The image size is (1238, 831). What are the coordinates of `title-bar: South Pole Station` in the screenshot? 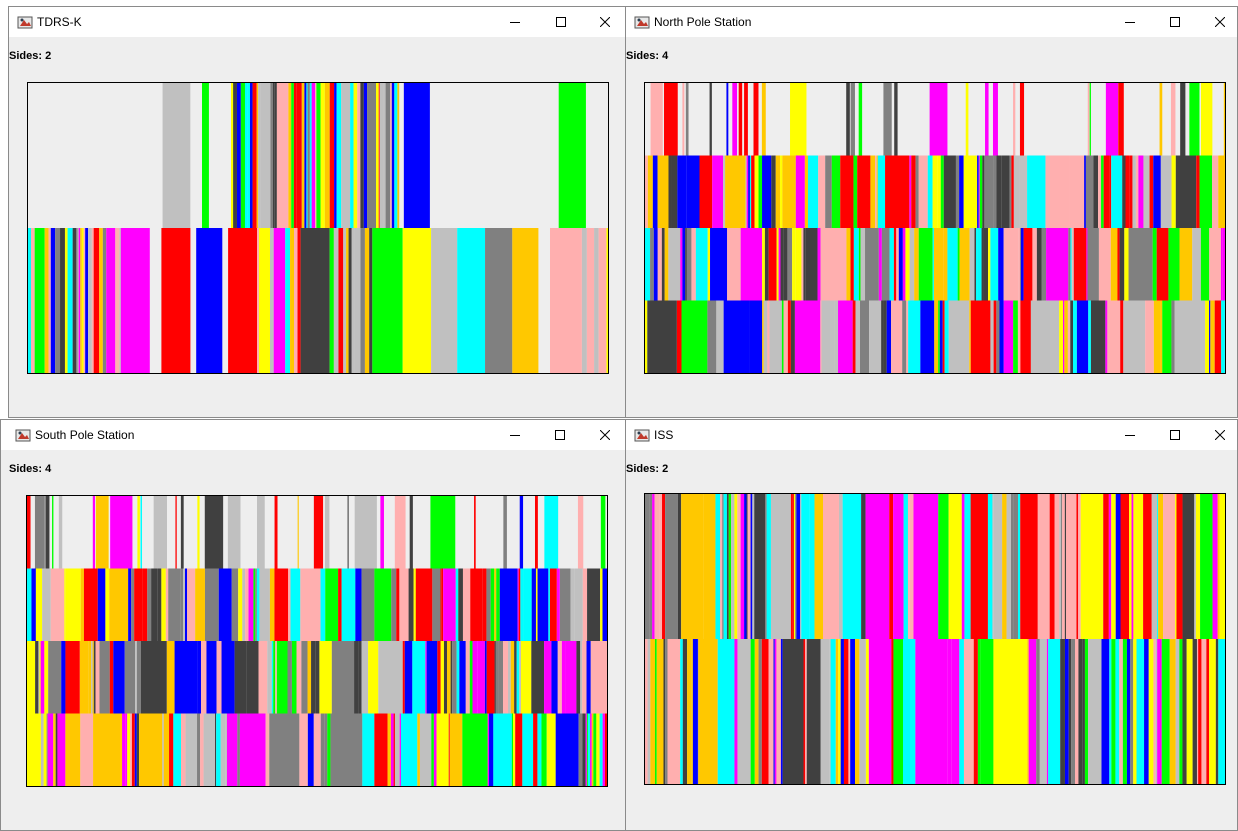 It's located at (313, 435).